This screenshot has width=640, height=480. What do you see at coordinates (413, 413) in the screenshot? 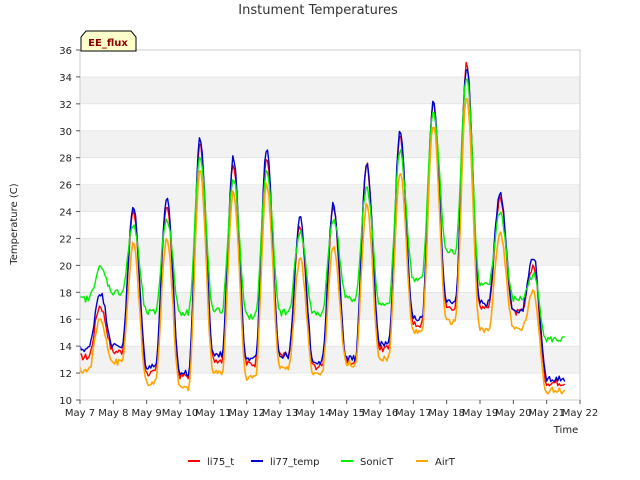
I see `x-tick-label: May 17` at bounding box center [413, 413].